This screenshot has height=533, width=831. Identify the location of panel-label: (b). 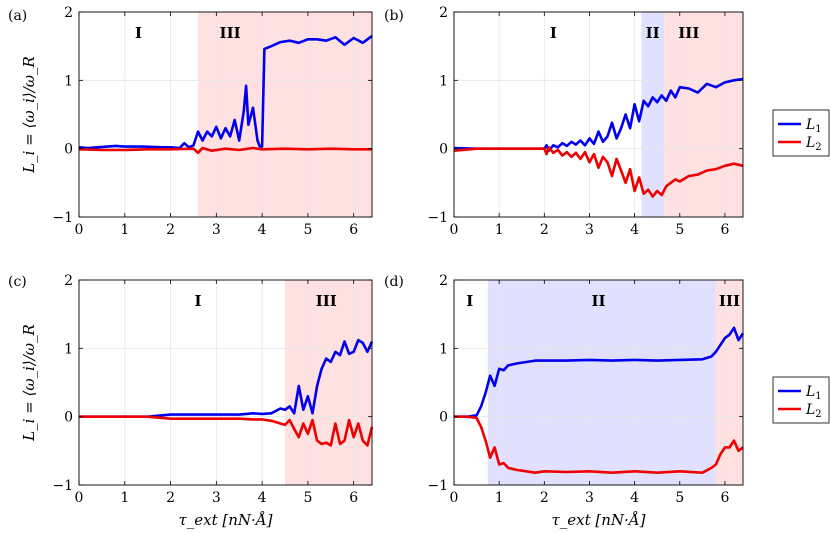
(394, 16).